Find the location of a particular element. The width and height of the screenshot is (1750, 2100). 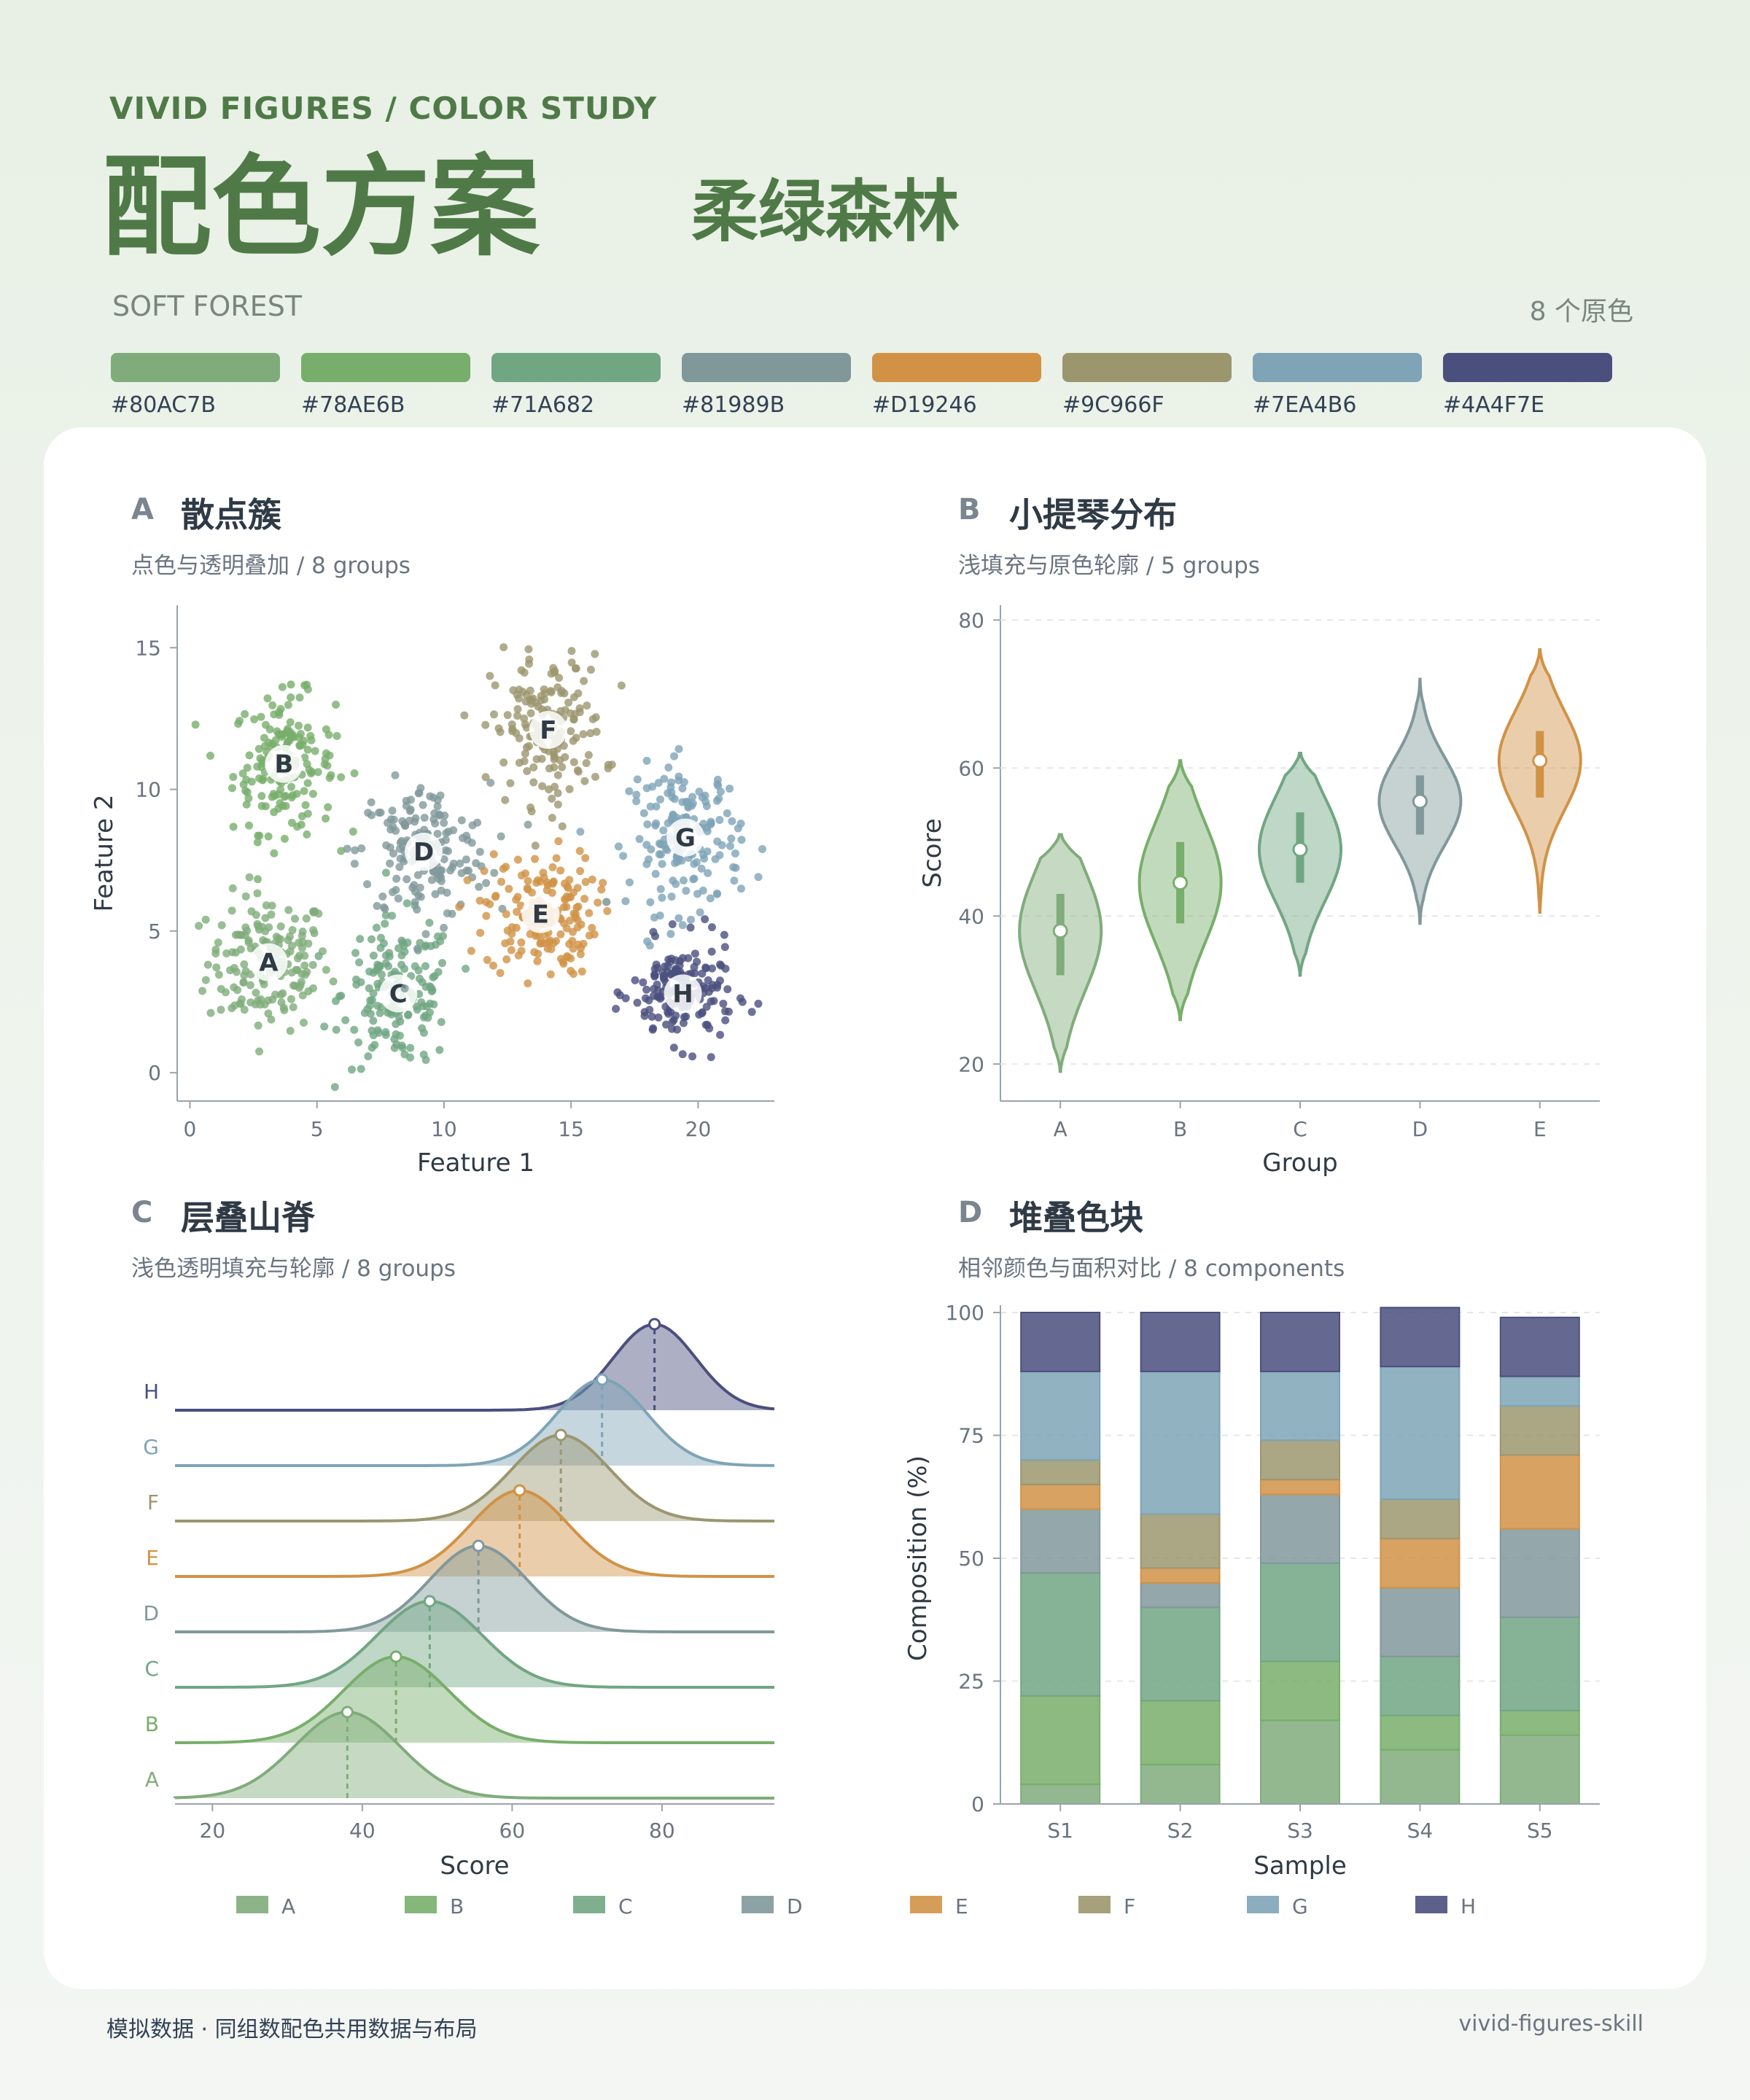

bar-segment-d is located at coordinates (1060, 1541).